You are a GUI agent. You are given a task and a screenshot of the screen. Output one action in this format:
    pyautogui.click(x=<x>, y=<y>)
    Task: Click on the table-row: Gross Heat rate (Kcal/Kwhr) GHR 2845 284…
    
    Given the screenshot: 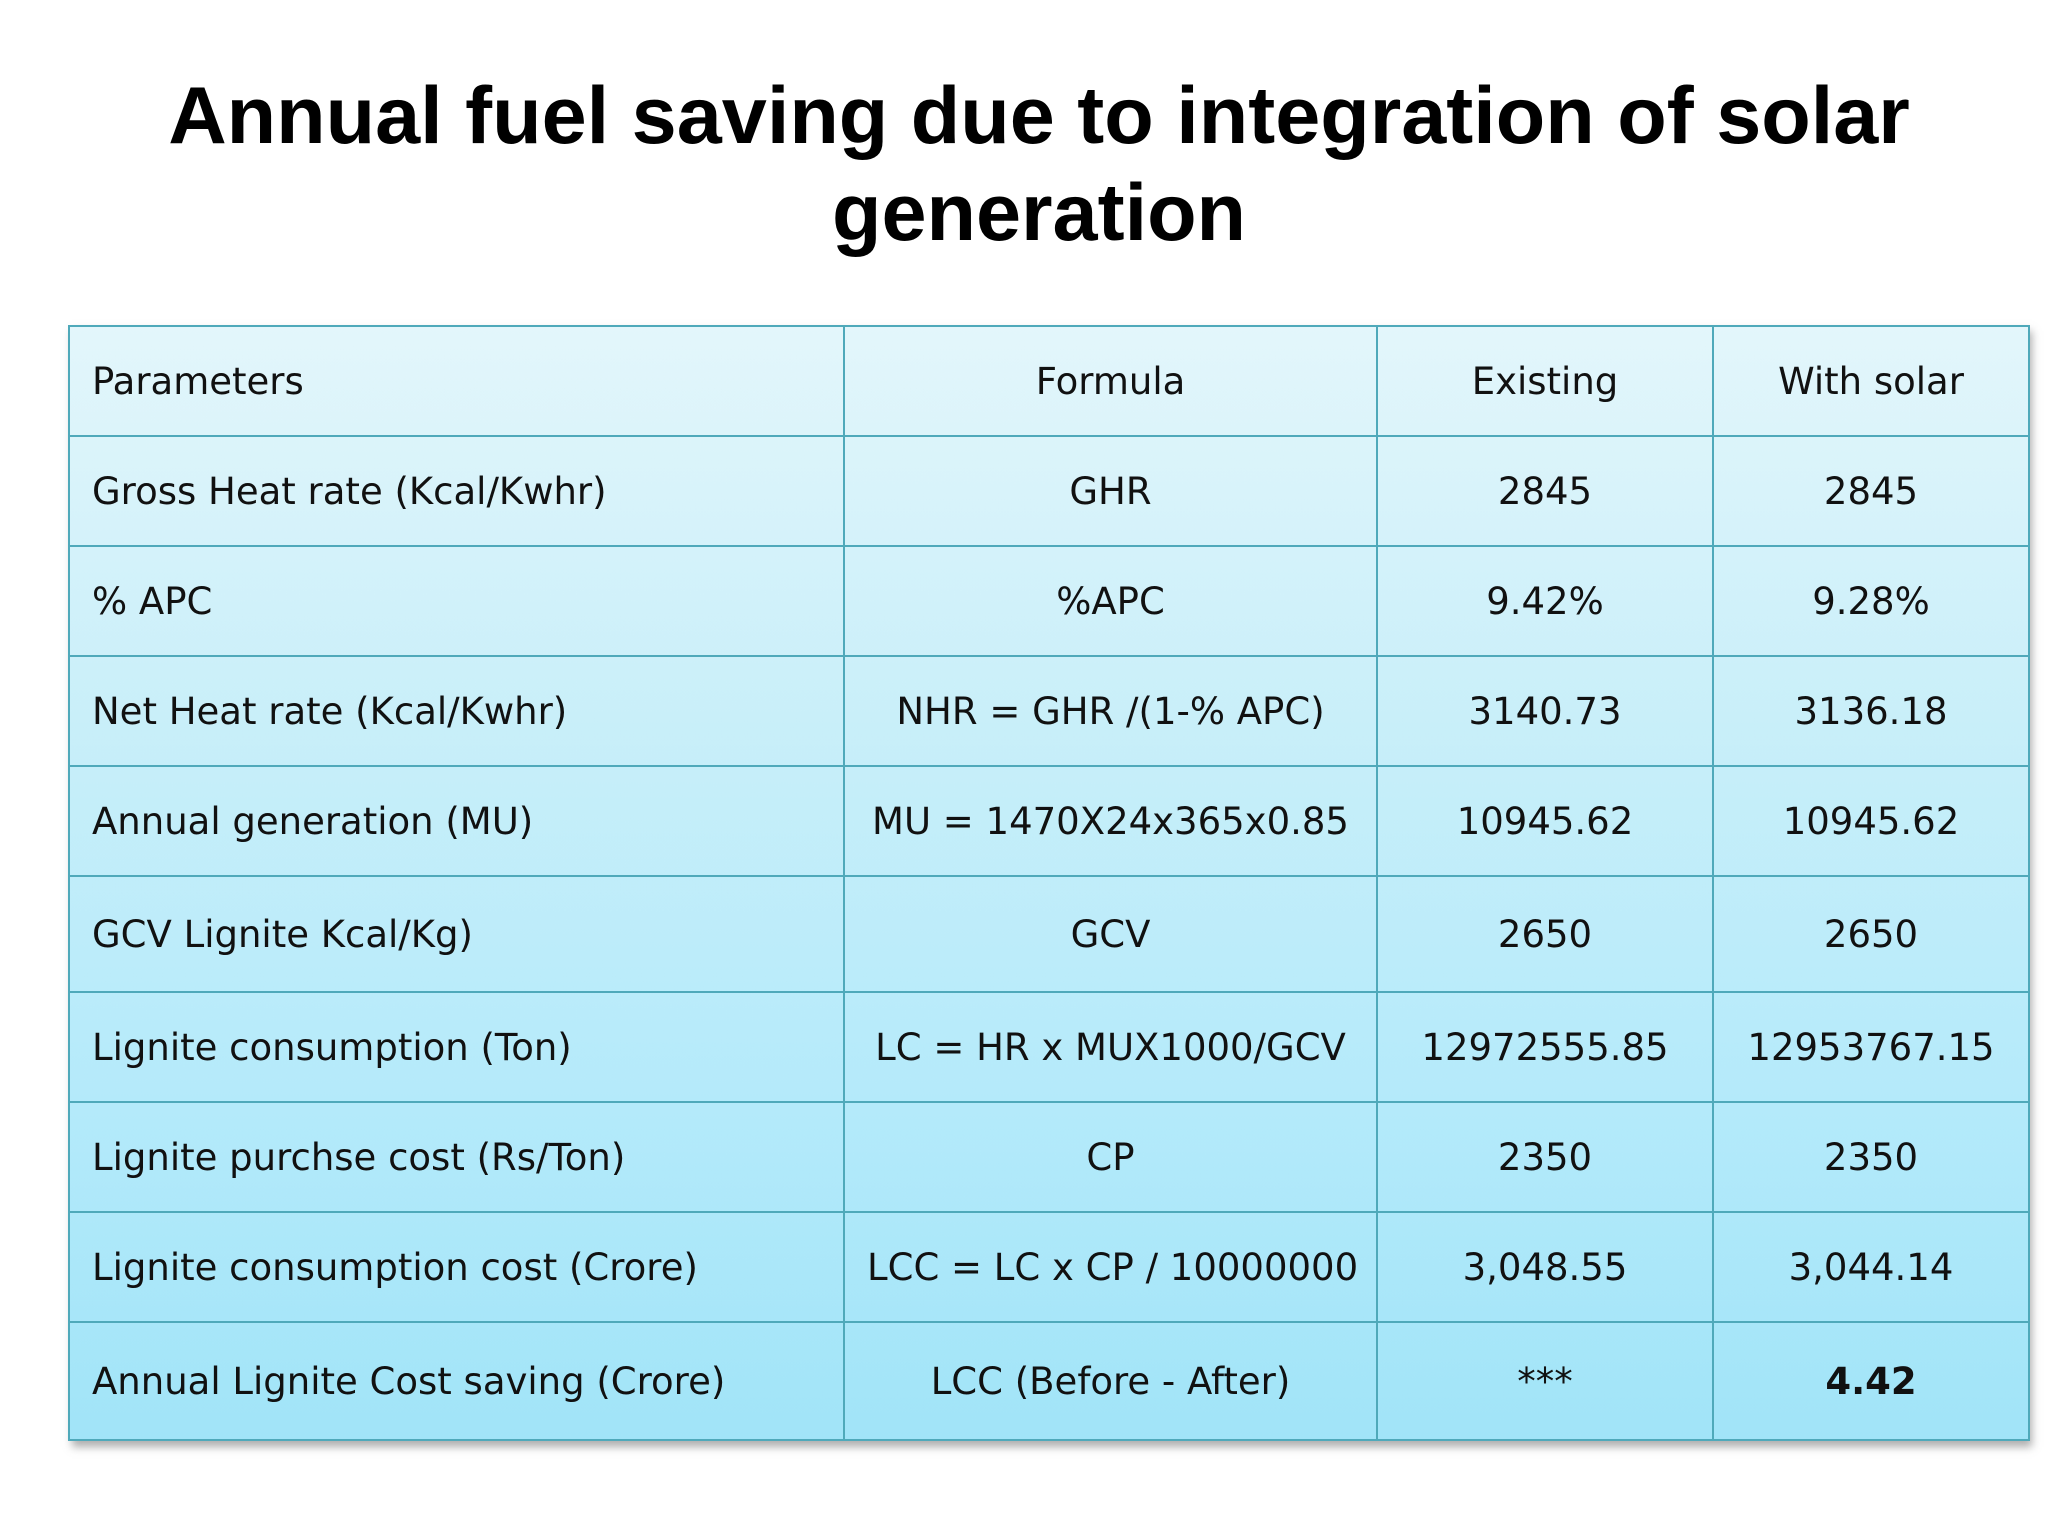 What is the action you would take?
    pyautogui.click(x=1049, y=491)
    